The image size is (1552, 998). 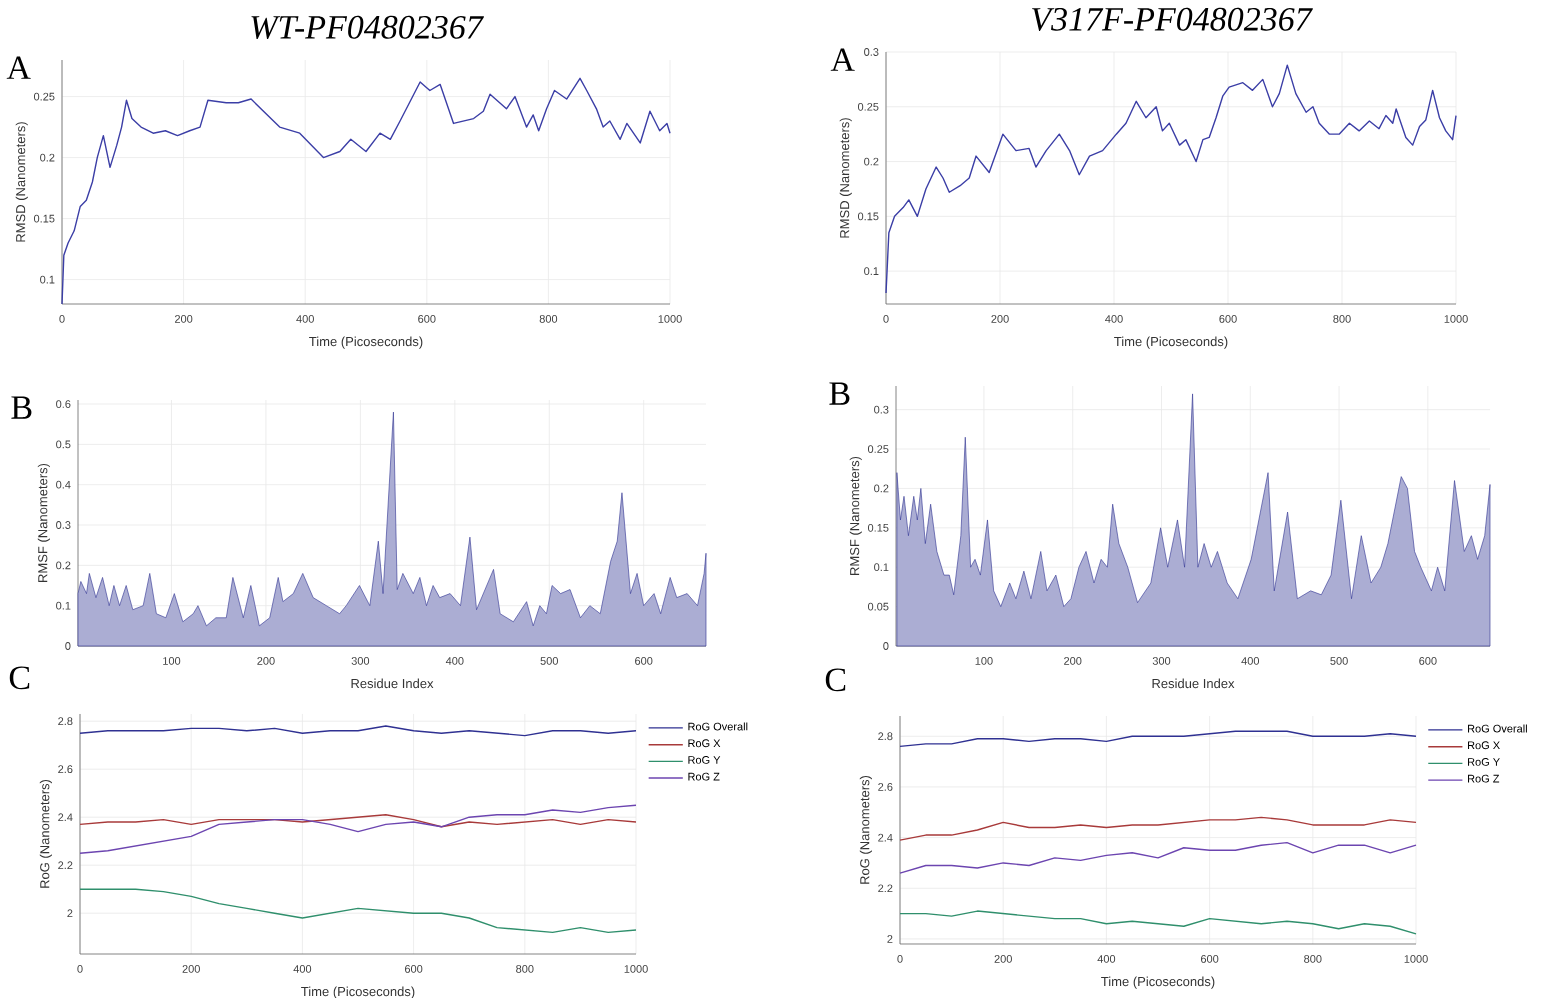 What do you see at coordinates (367, 27) in the screenshot?
I see `chart-title: WT-PF04802367` at bounding box center [367, 27].